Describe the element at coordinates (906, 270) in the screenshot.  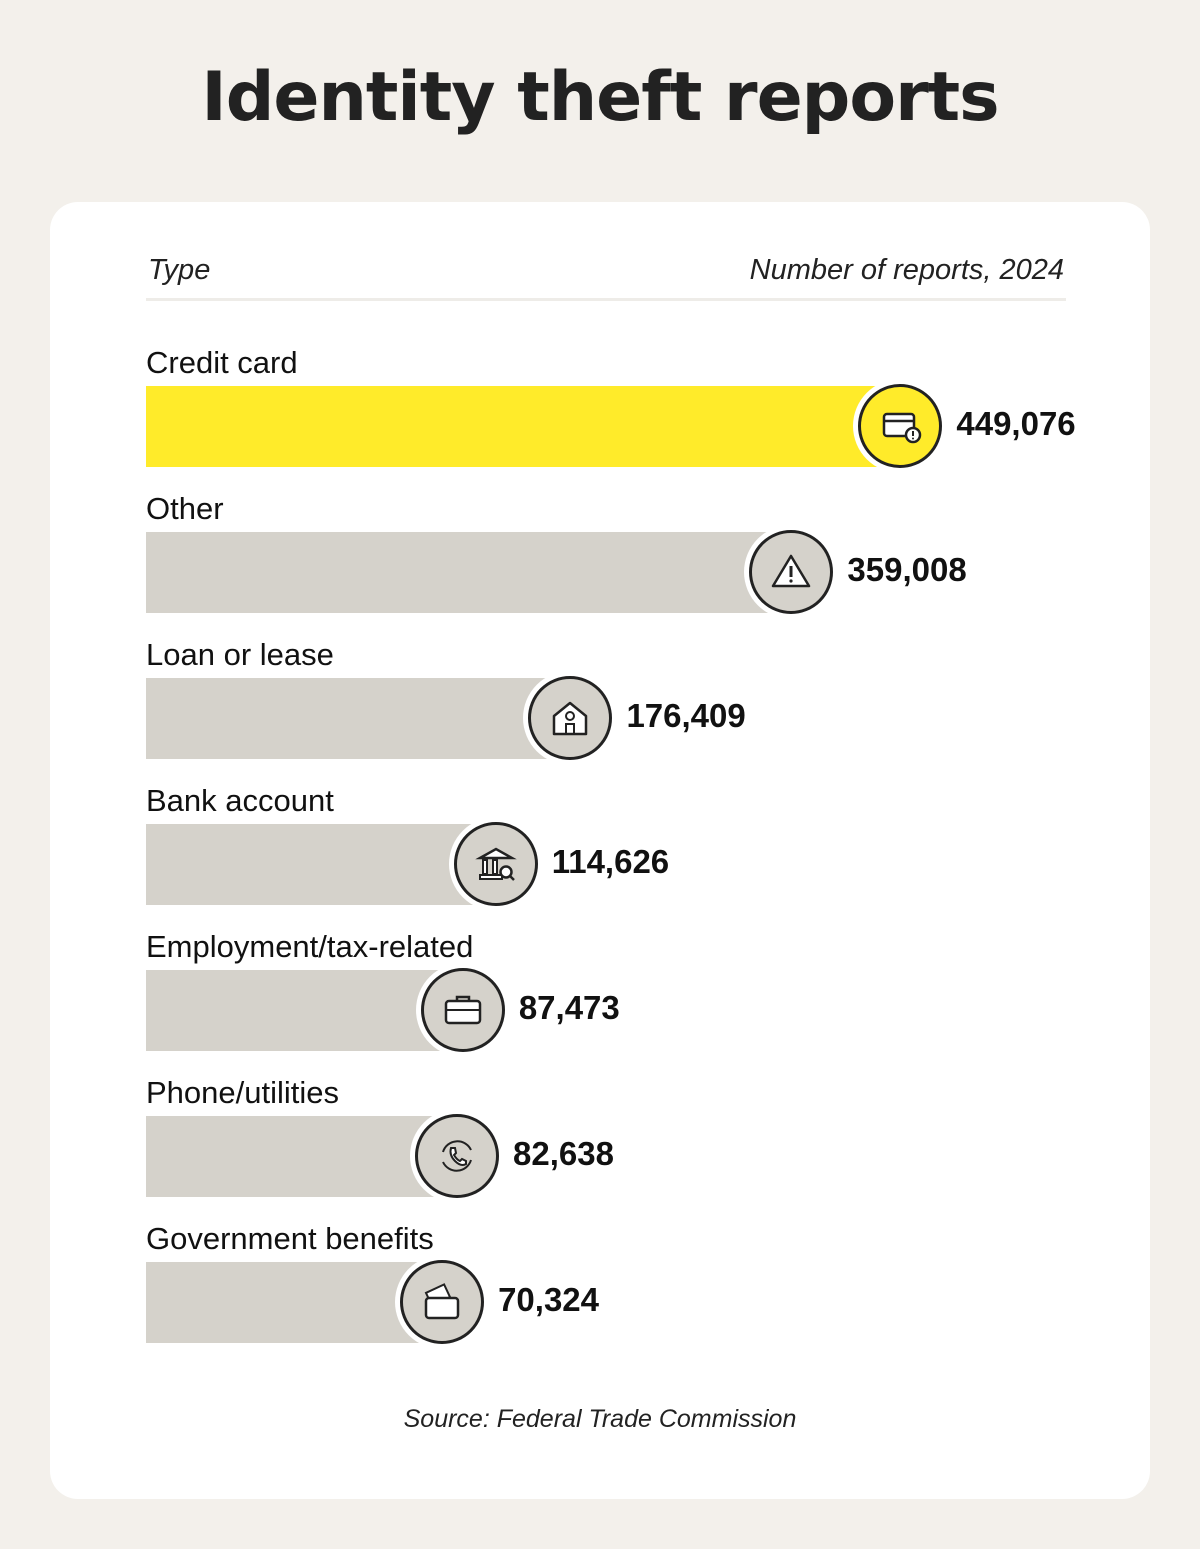
I see `column-header-reports: Number of reports, 2024` at that location.